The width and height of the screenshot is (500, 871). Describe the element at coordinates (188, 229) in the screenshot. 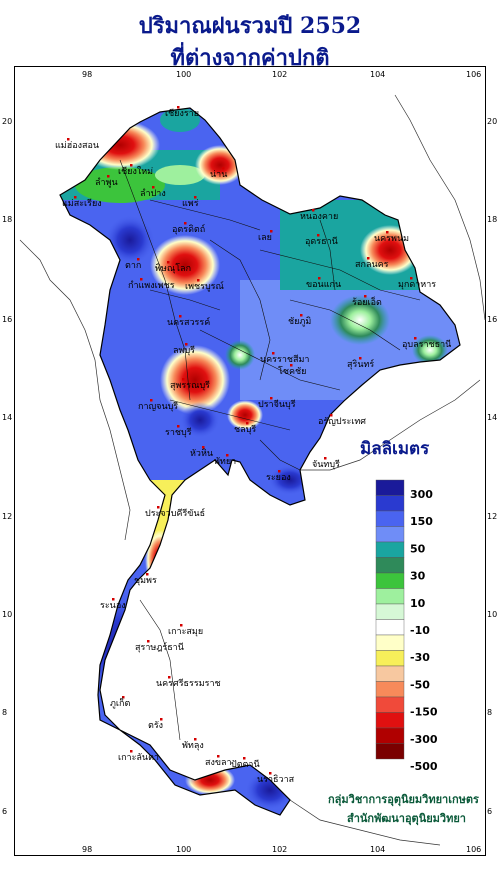

I see `city-label: อุตรดิตถ์` at that location.